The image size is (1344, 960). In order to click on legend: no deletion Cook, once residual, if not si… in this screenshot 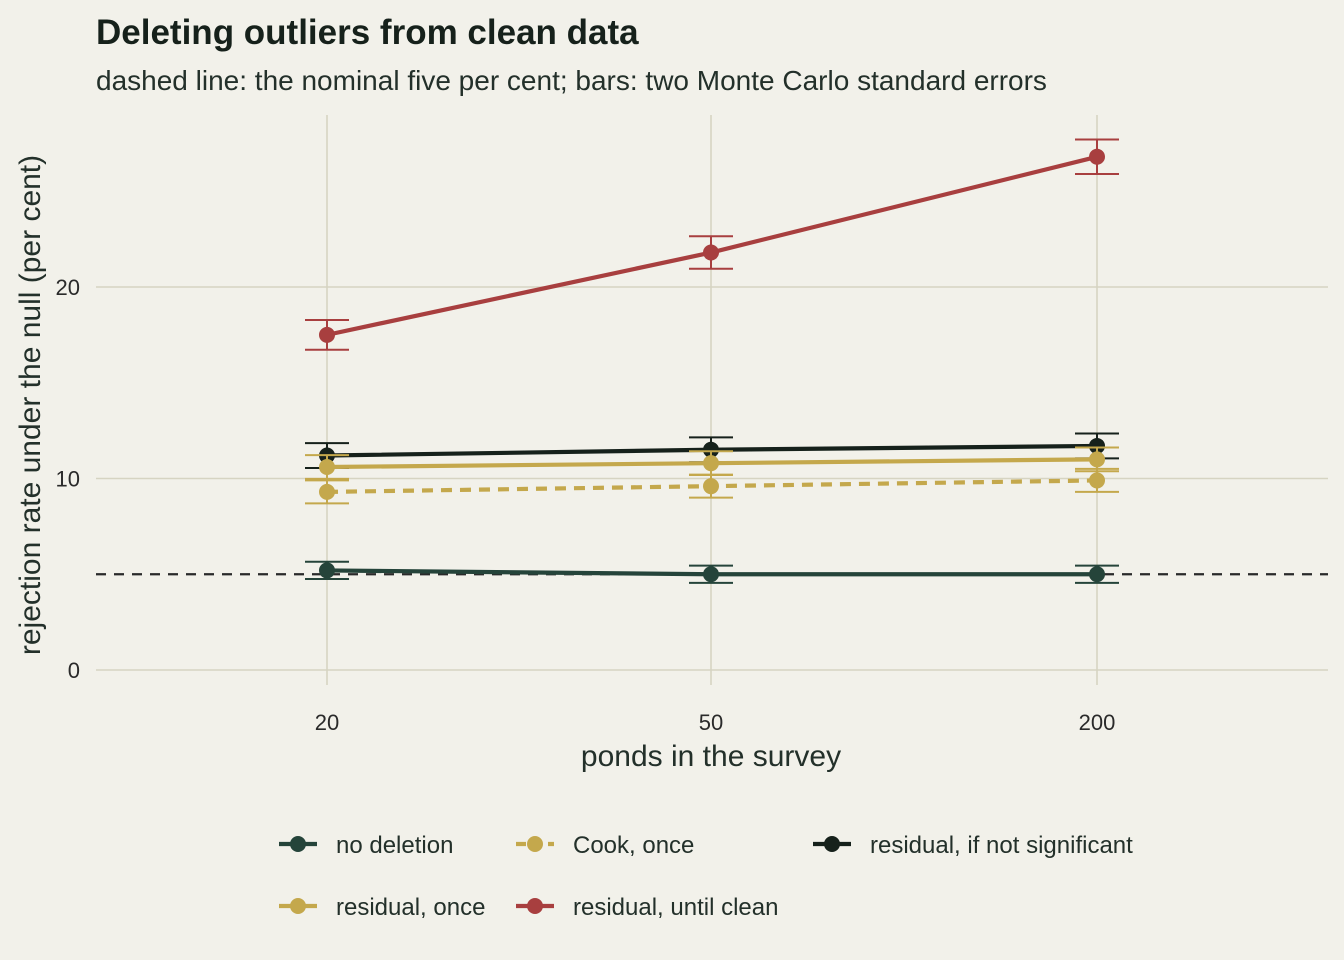, I will do `click(706, 876)`.